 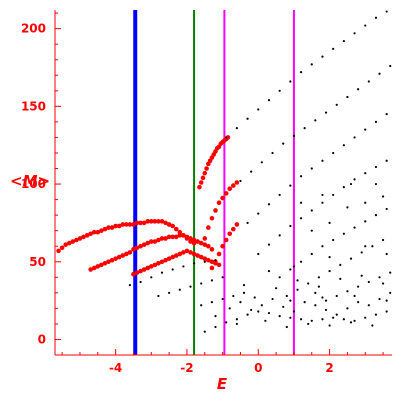 I want to click on y-tick-label: 150, so click(x=33, y=106).